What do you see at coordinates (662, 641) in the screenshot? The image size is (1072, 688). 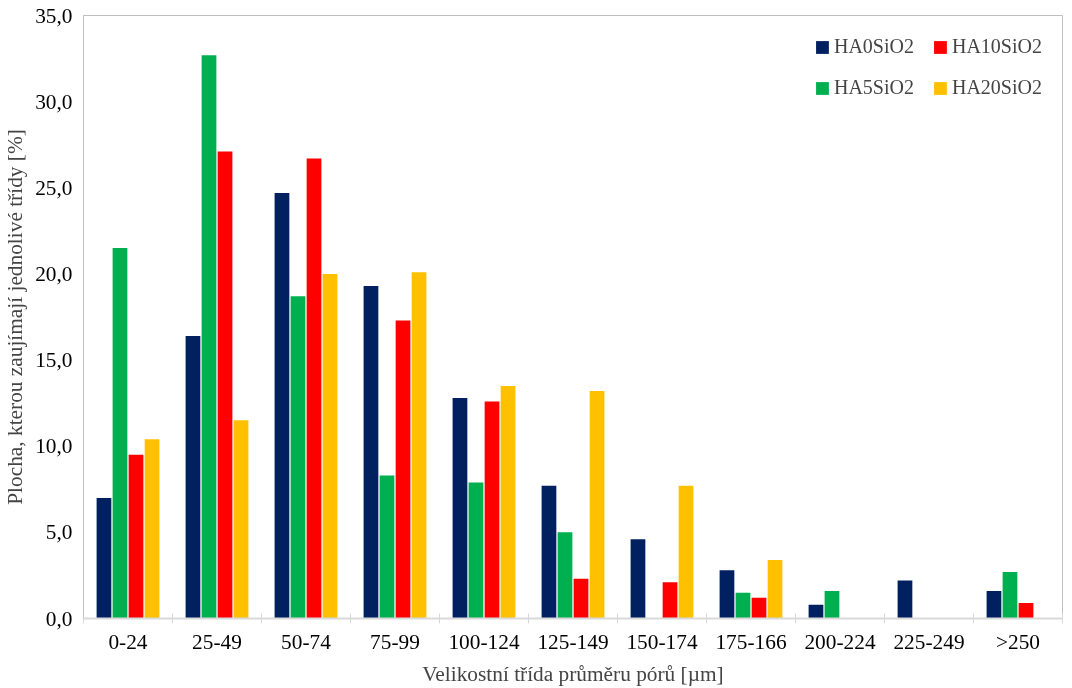 I see `x-tick-label: 150-174` at bounding box center [662, 641].